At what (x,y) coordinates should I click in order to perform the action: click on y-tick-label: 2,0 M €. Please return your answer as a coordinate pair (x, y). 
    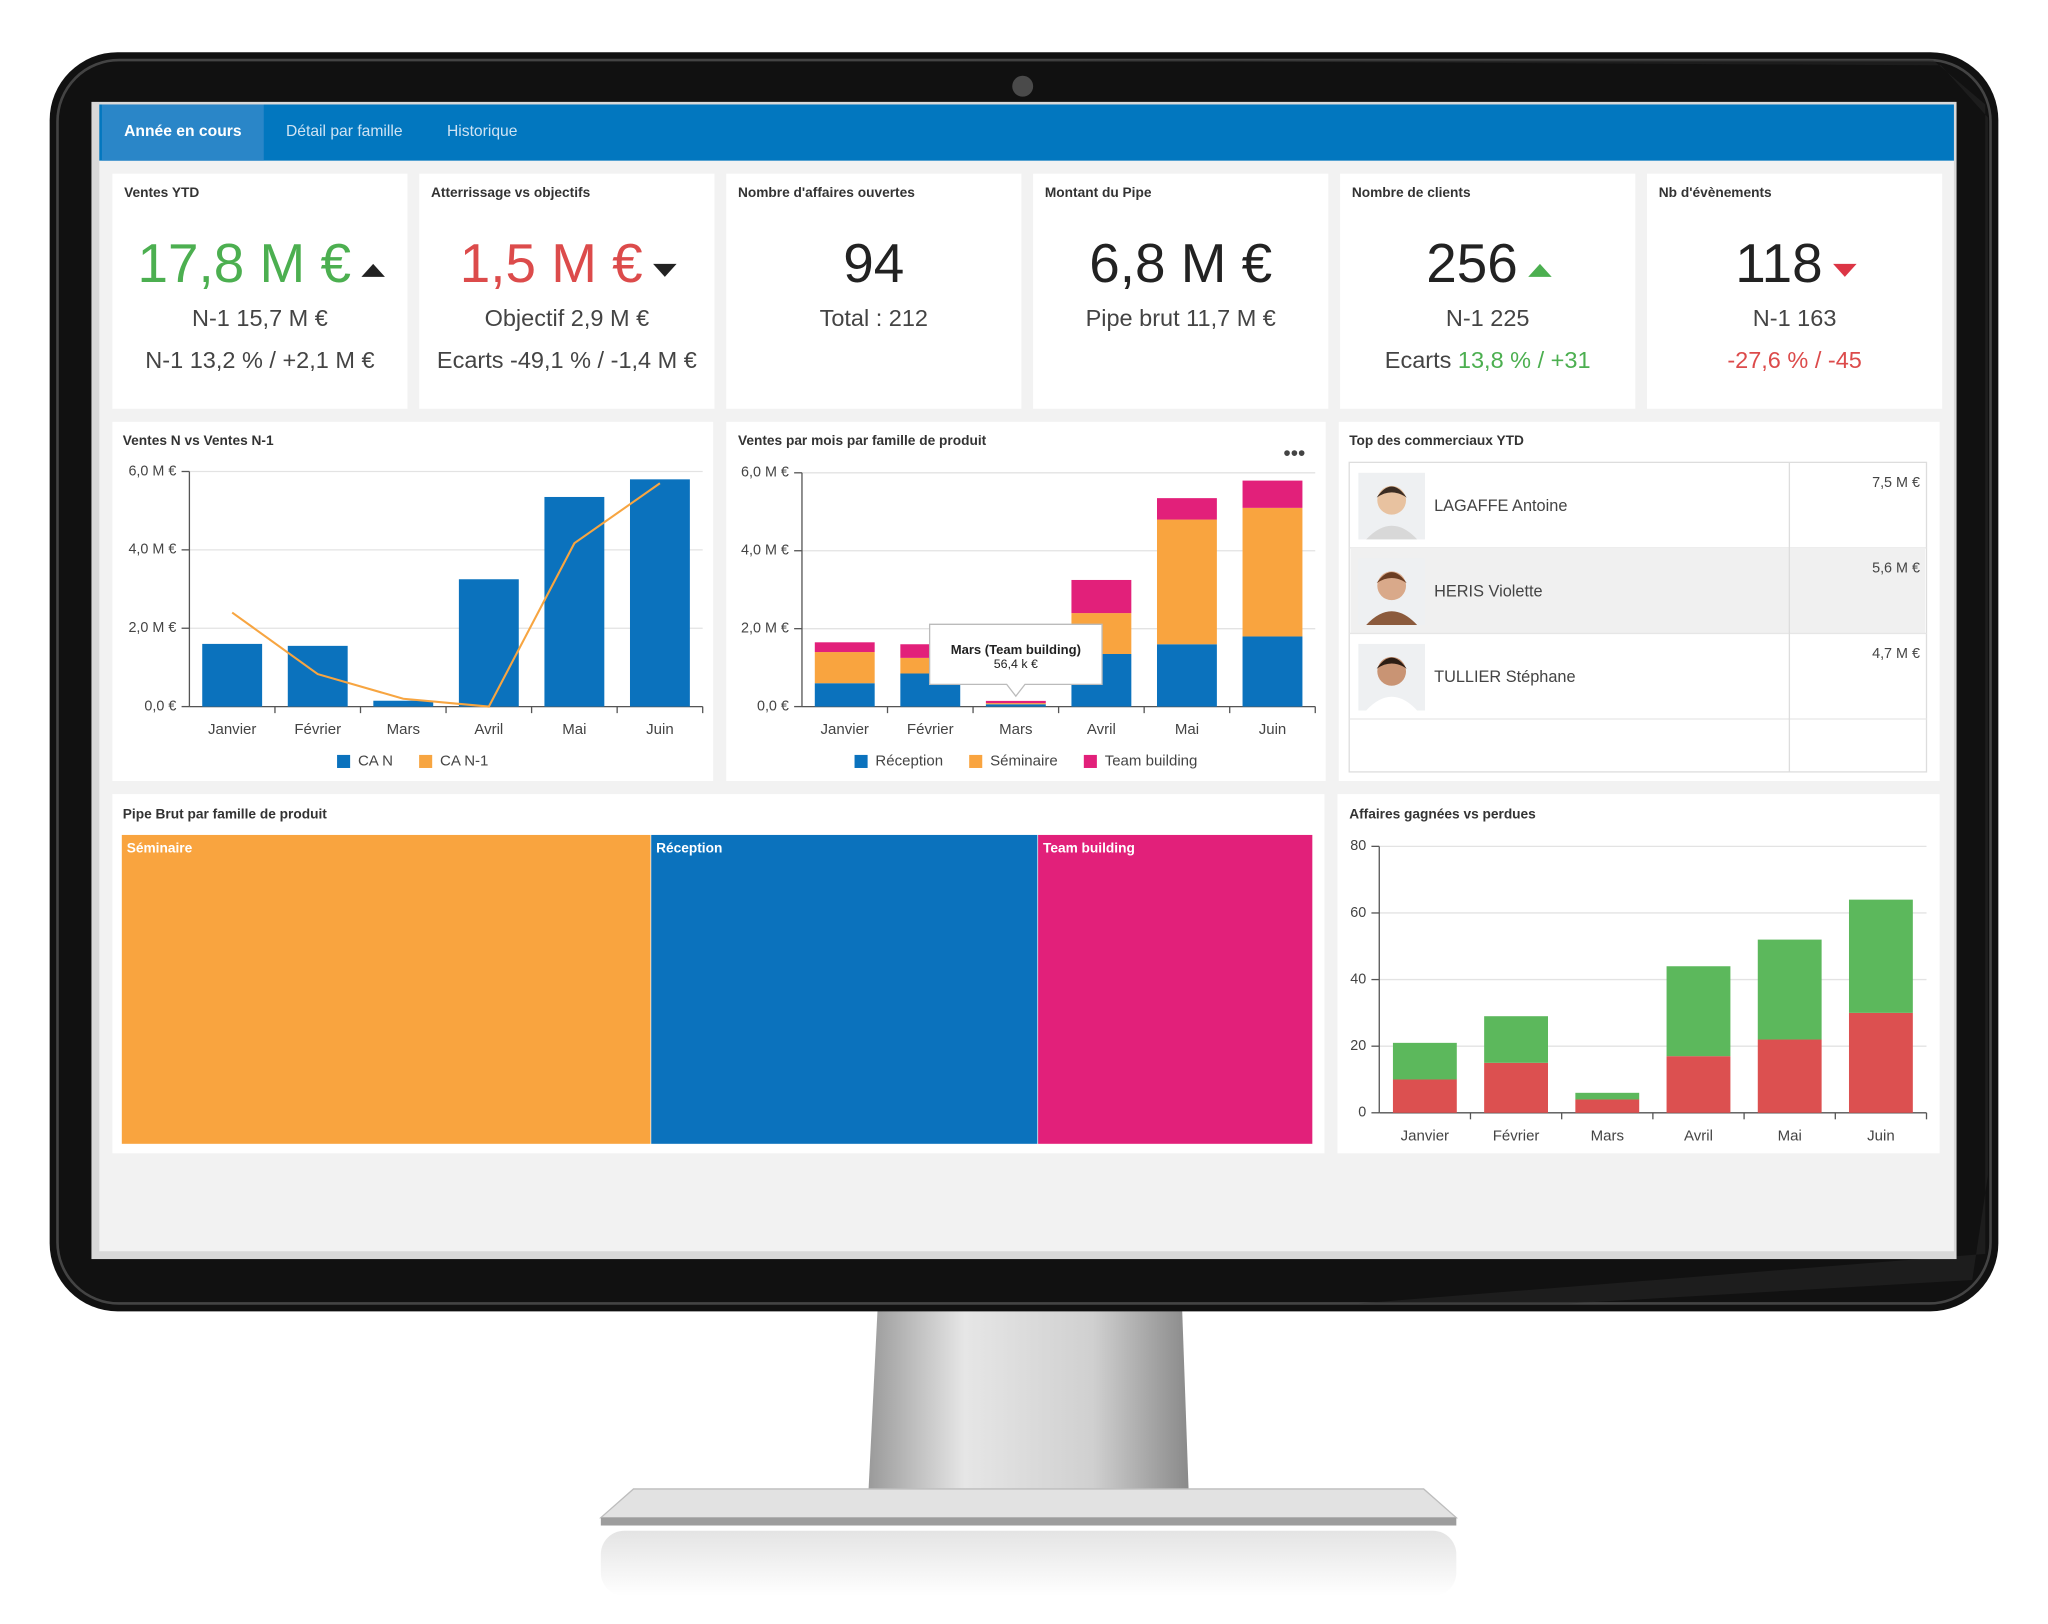
    Looking at the image, I should click on (152, 628).